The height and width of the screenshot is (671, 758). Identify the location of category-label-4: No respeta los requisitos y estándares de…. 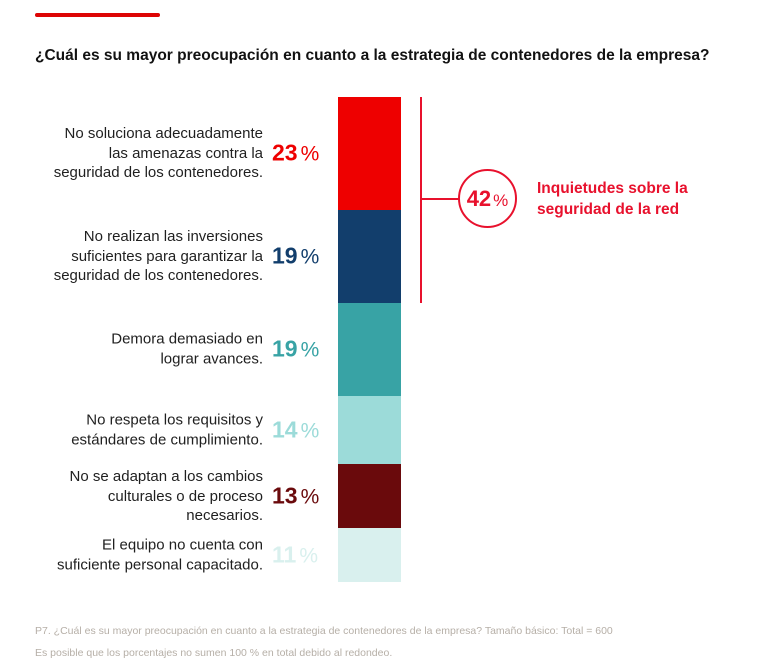
(167, 430).